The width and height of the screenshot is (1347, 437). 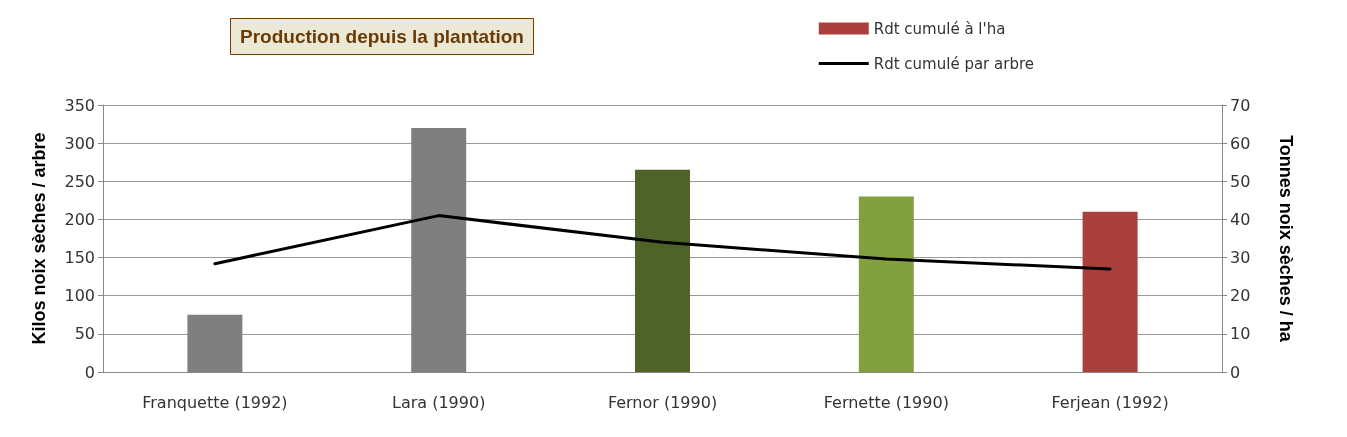 What do you see at coordinates (39, 238) in the screenshot?
I see `y-axis-title: Kilos noix sèches / arbre` at bounding box center [39, 238].